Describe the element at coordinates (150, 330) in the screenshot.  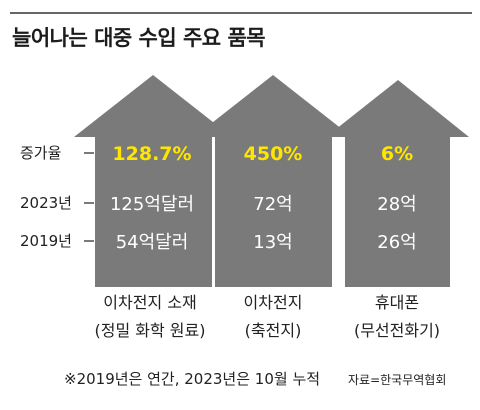
I see `category-subname: (정밀 화학 원료)` at that location.